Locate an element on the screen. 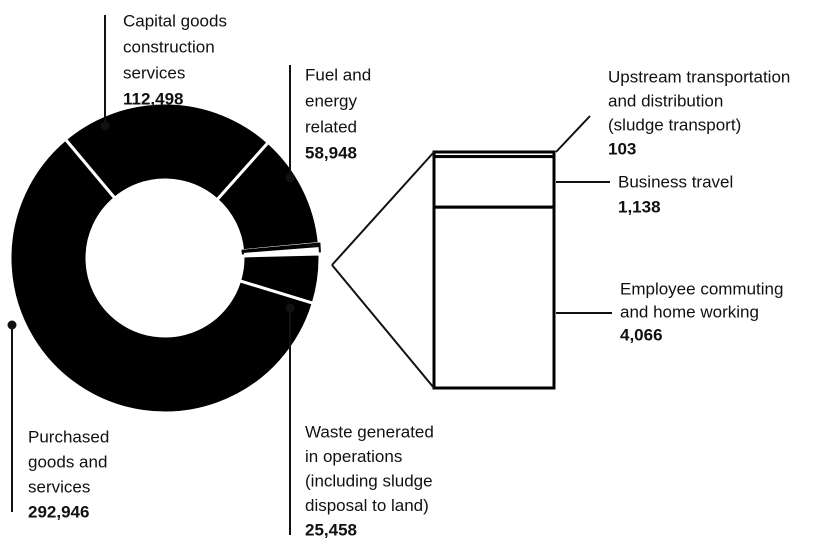 Image resolution: width=828 pixels, height=540 pixels. slice-label: Upstream transportation is located at coordinates (699, 76).